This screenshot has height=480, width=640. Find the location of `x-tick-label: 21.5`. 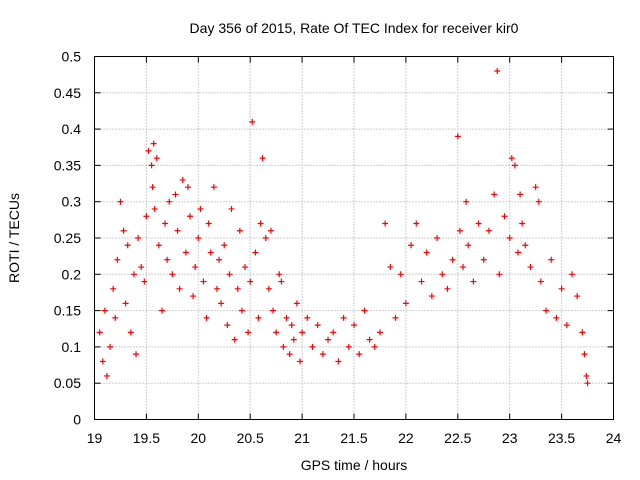

x-tick-label: 21.5 is located at coordinates (353, 438).